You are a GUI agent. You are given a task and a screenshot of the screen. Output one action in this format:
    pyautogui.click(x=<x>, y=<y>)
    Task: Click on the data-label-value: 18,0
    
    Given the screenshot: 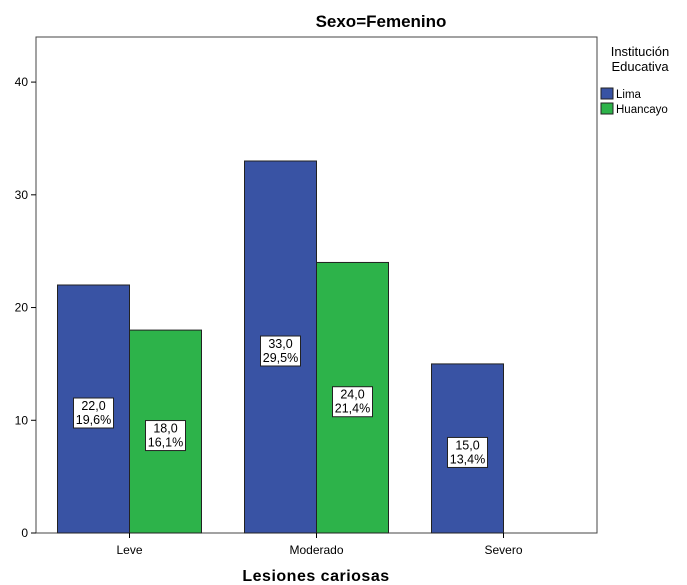 What is the action you would take?
    pyautogui.click(x=165, y=429)
    